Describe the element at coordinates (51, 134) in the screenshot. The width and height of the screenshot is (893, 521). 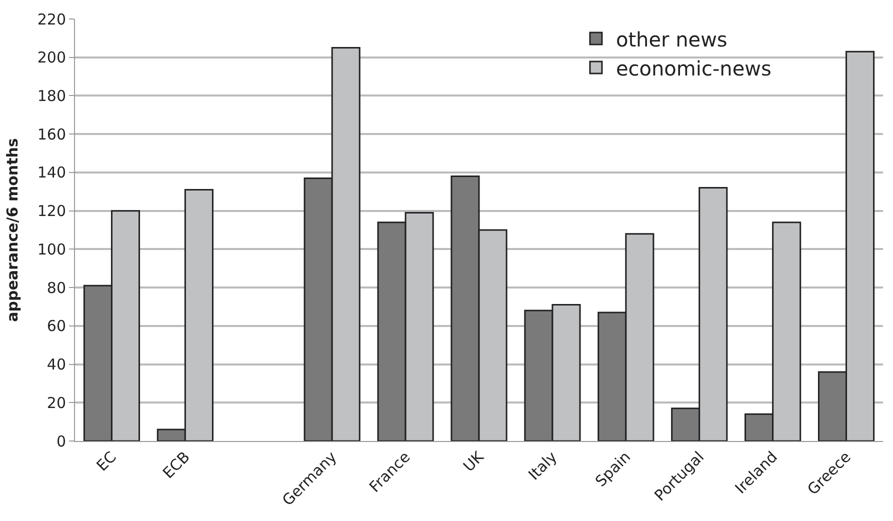
I see `y-tick-label: 160` at that location.